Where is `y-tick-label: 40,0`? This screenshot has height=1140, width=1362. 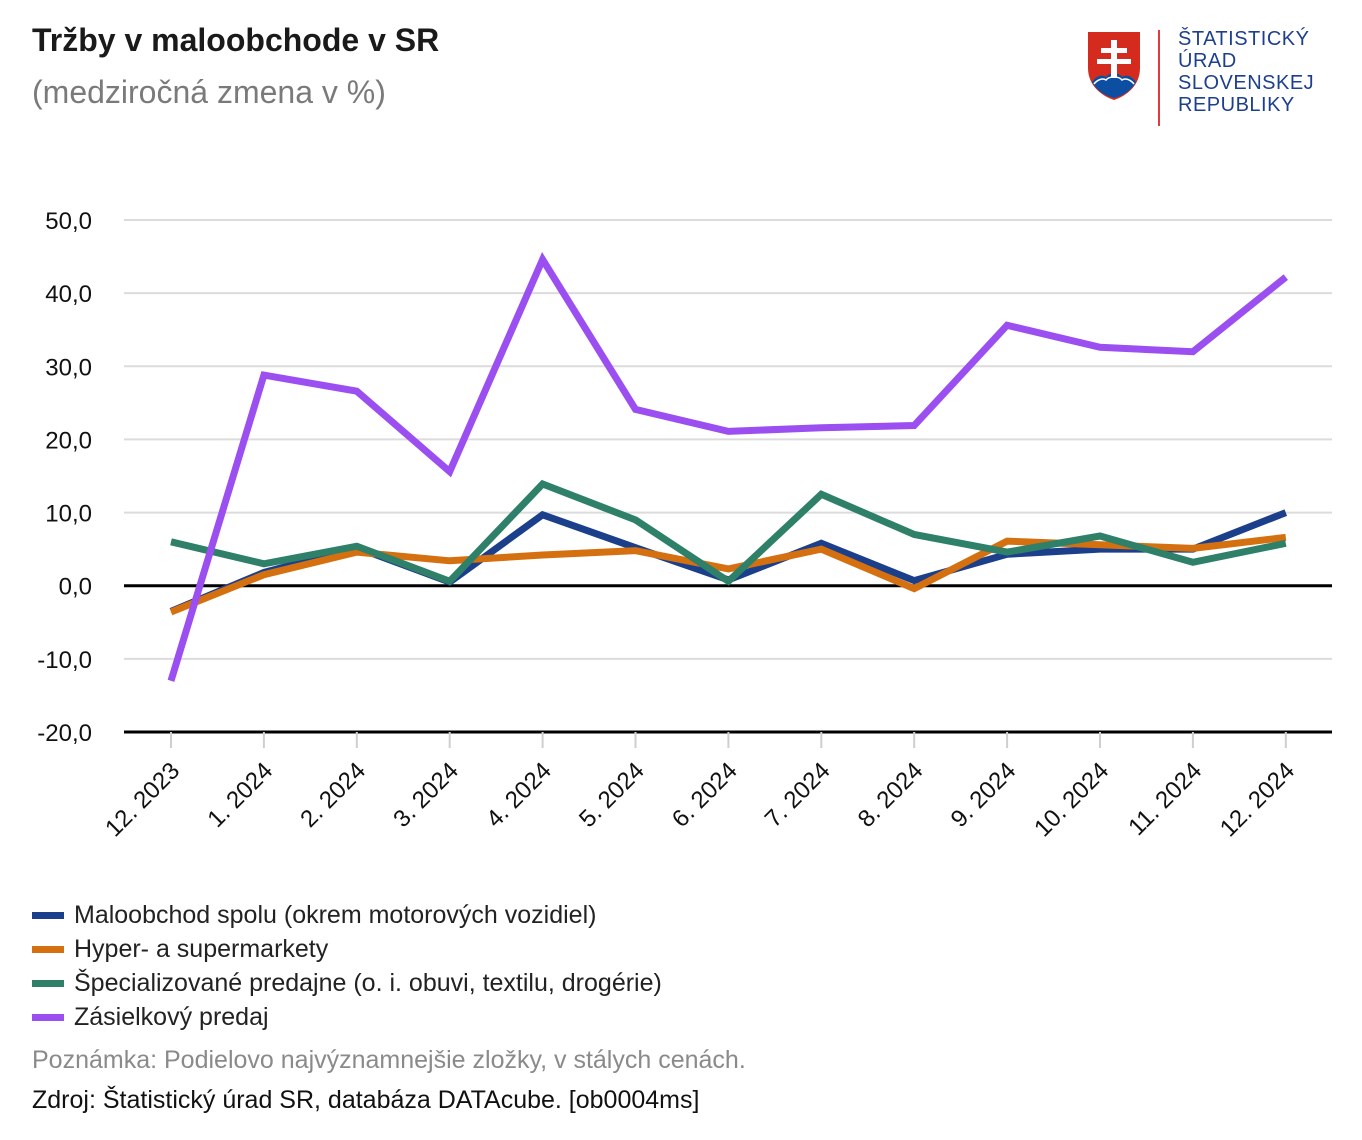
y-tick-label: 40,0 is located at coordinates (68, 294).